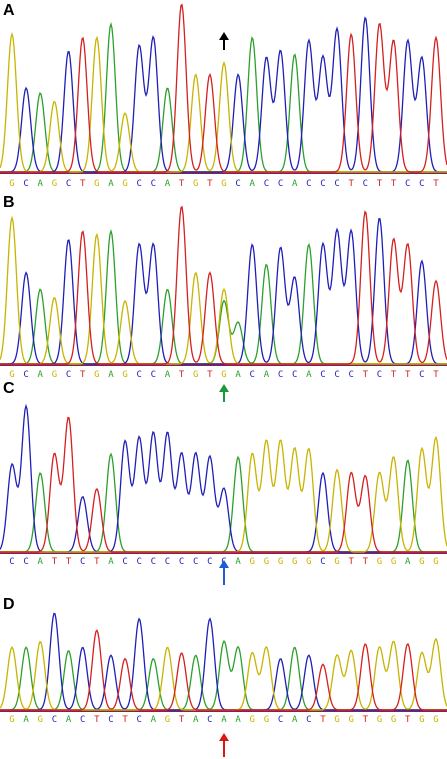  I want to click on trace-a, so click(223, 675).